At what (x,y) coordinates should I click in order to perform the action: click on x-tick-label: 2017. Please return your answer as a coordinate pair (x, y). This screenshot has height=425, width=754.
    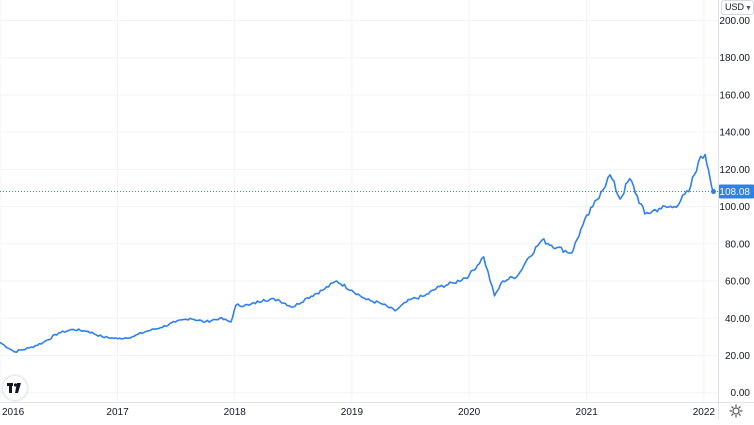
    Looking at the image, I should click on (117, 412).